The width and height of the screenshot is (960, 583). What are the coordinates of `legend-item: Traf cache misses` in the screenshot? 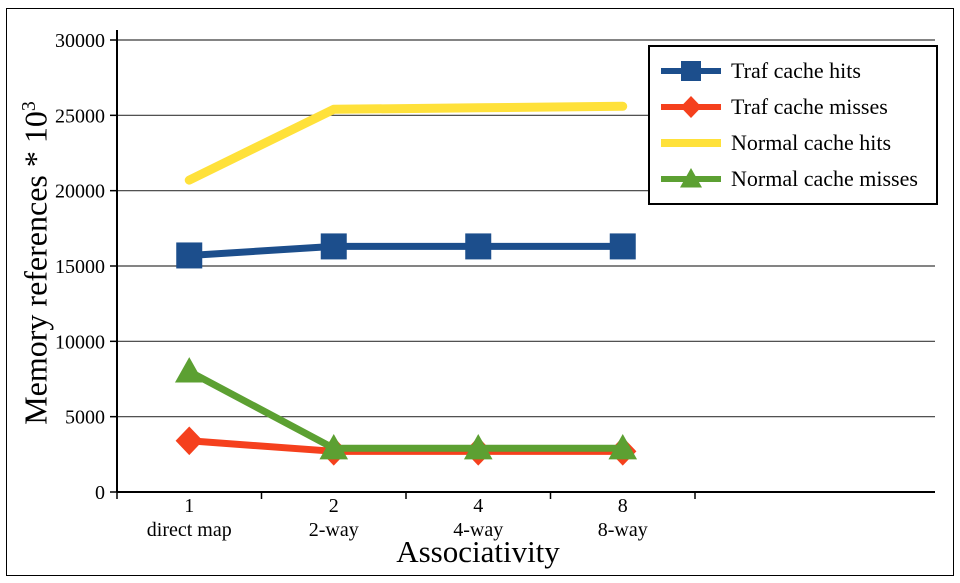 It's located at (798, 107).